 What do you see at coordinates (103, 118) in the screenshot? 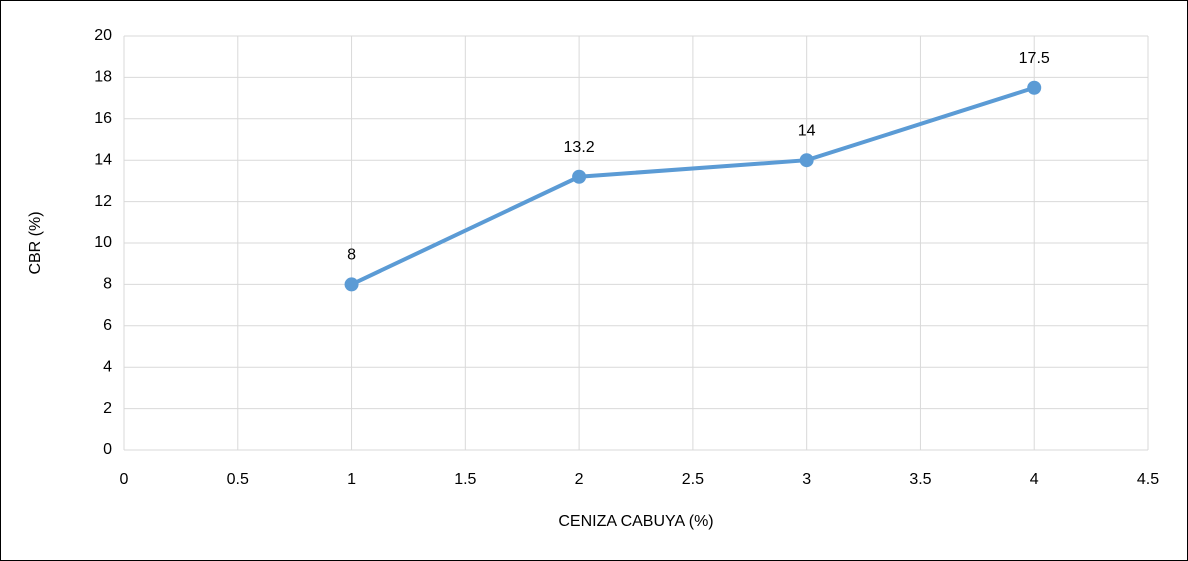
I see `y-tick-label: 16` at bounding box center [103, 118].